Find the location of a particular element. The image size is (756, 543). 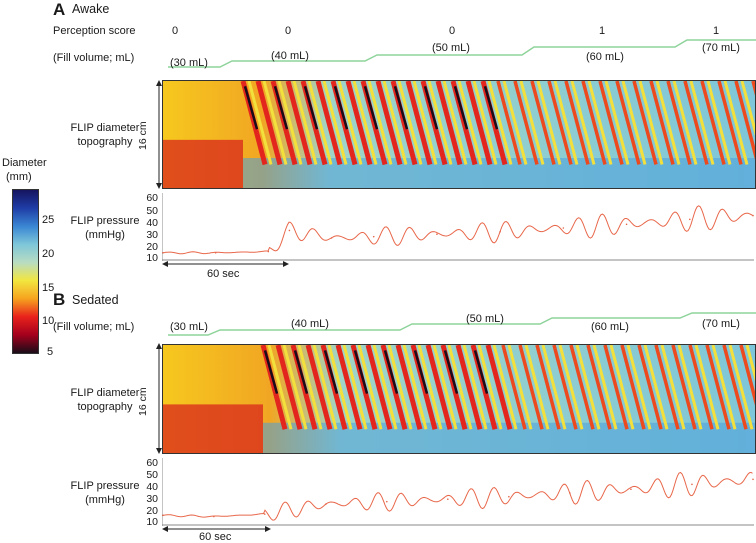

panel-b-fill-30: (30 mL) is located at coordinates (189, 327).